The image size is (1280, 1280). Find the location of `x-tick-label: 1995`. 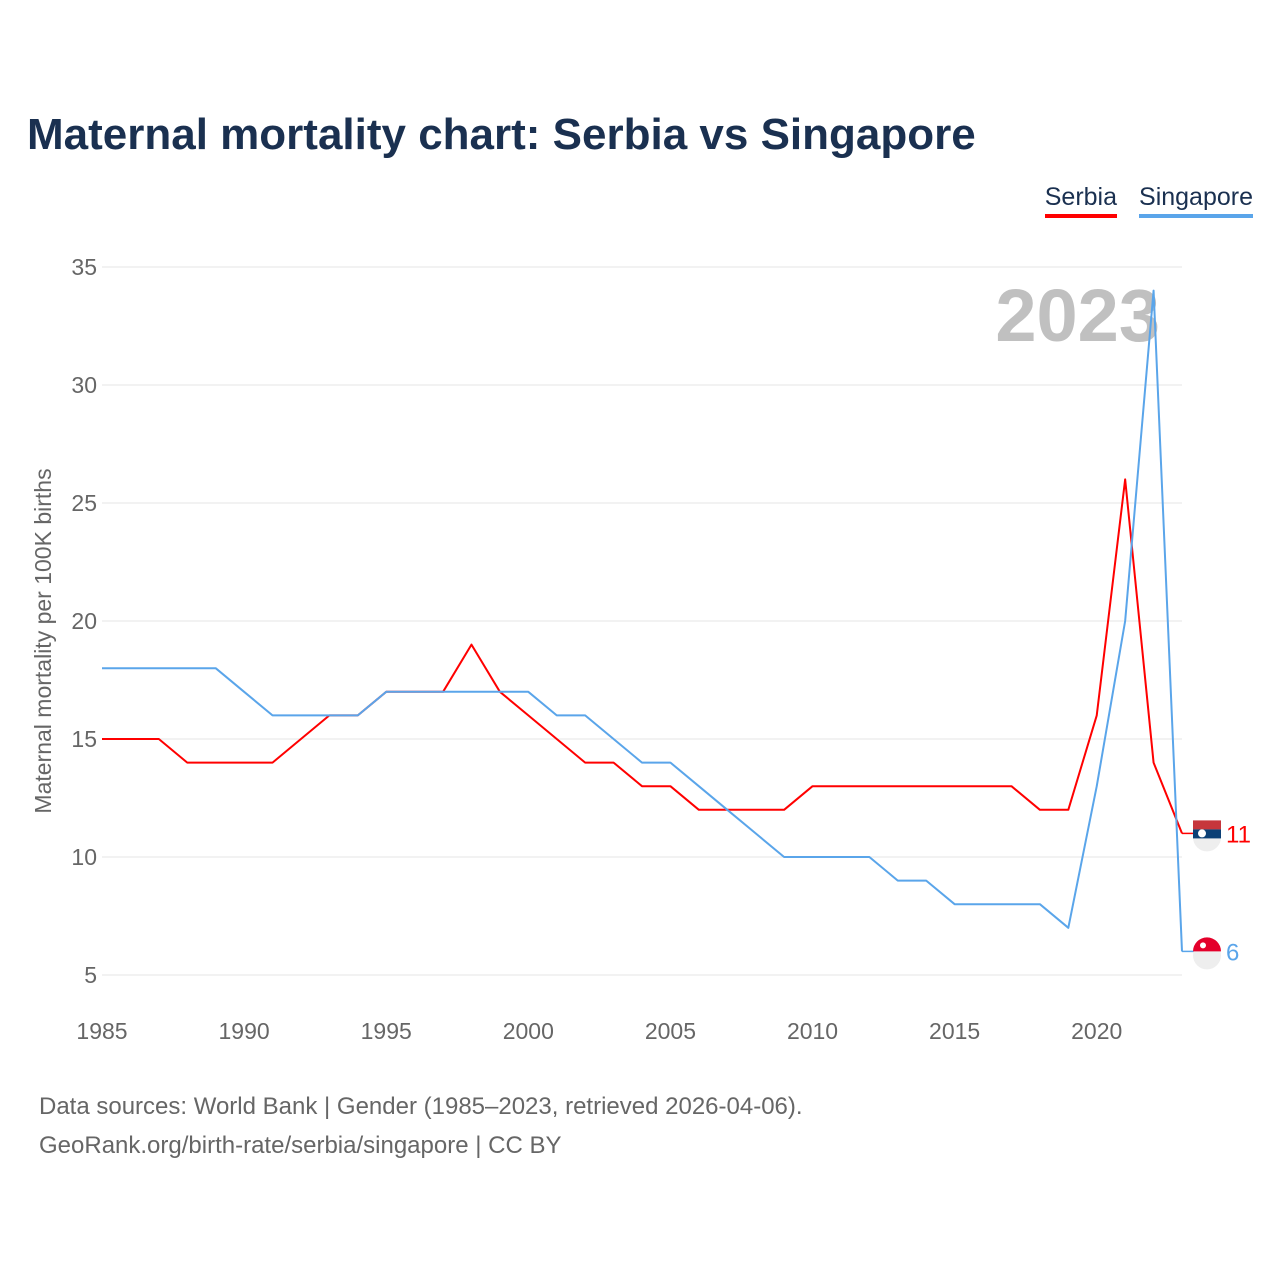

x-tick-label: 1995 is located at coordinates (386, 1031).